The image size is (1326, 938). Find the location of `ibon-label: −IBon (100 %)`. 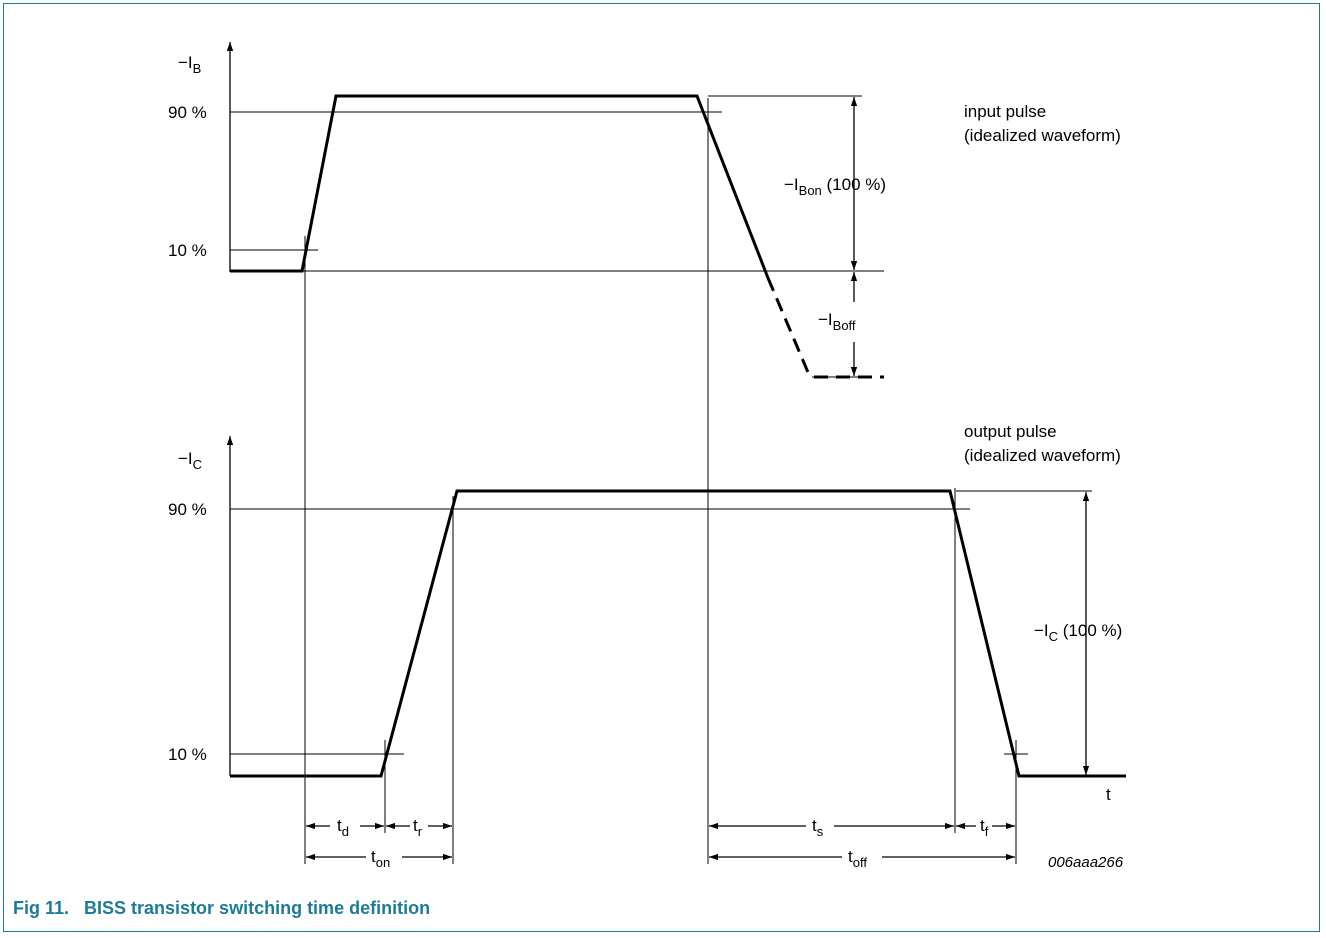

ibon-label: −IBon (100 %) is located at coordinates (835, 186).